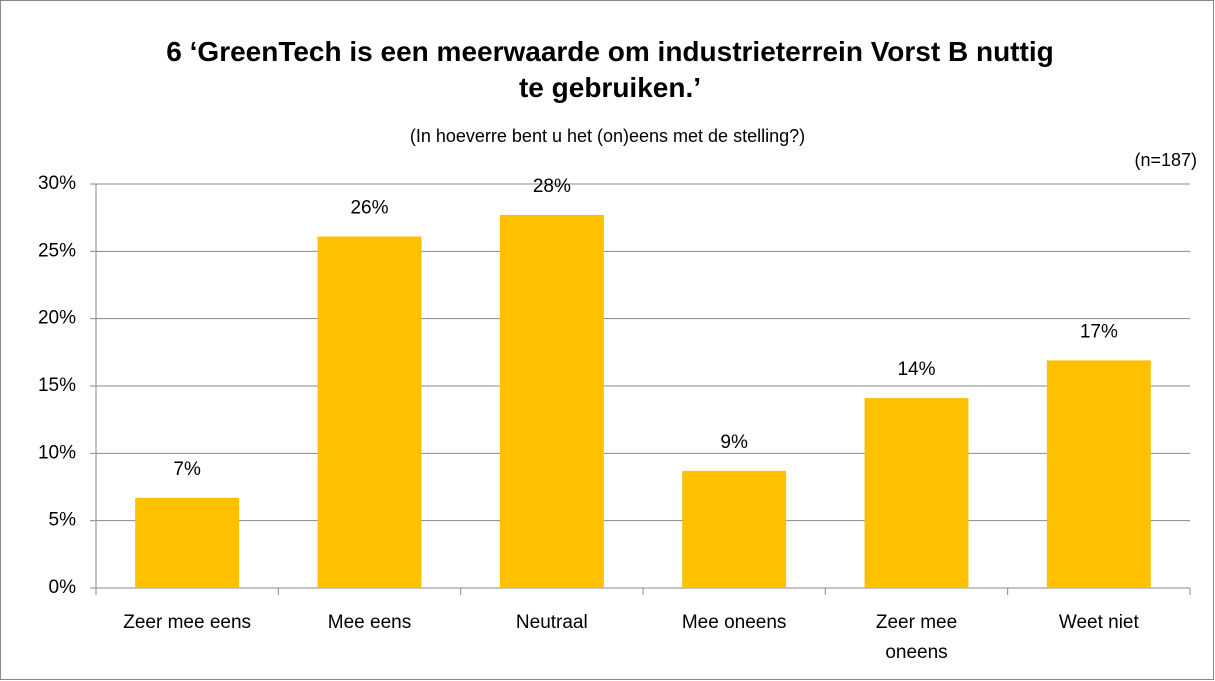  Describe the element at coordinates (1099, 331) in the screenshot. I see `data-label: 17%` at that location.